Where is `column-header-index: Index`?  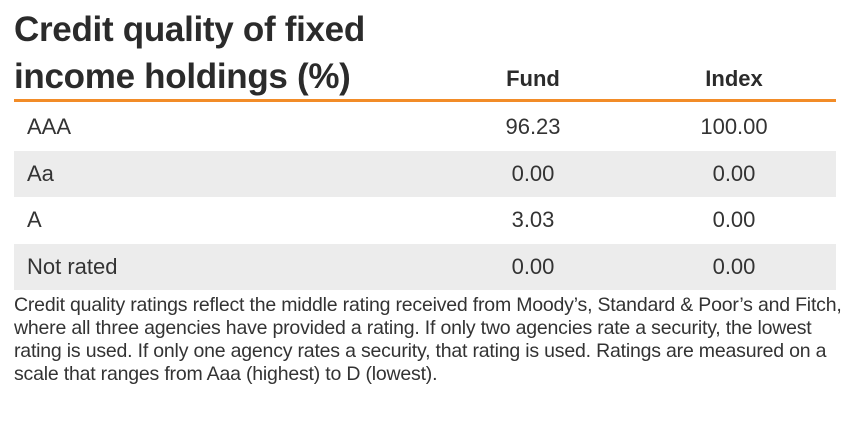 column-header-index: Index is located at coordinates (734, 78).